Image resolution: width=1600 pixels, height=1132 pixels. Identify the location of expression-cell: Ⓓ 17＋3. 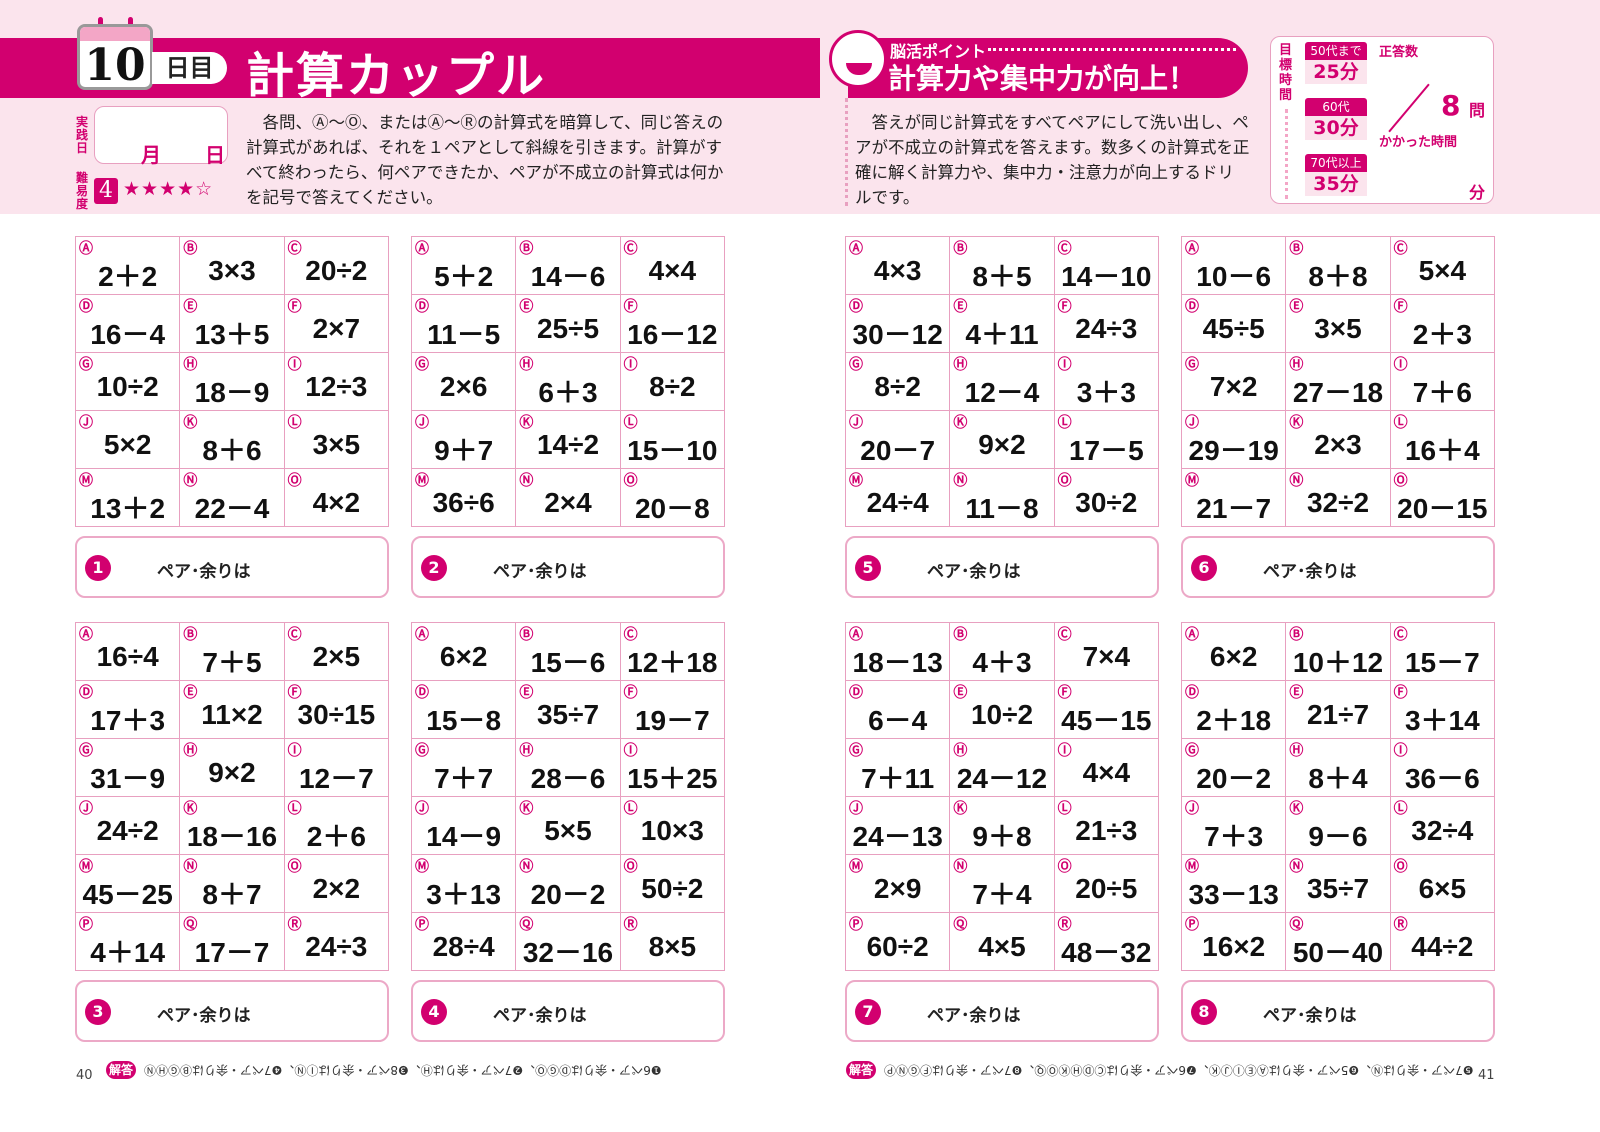
(128, 710).